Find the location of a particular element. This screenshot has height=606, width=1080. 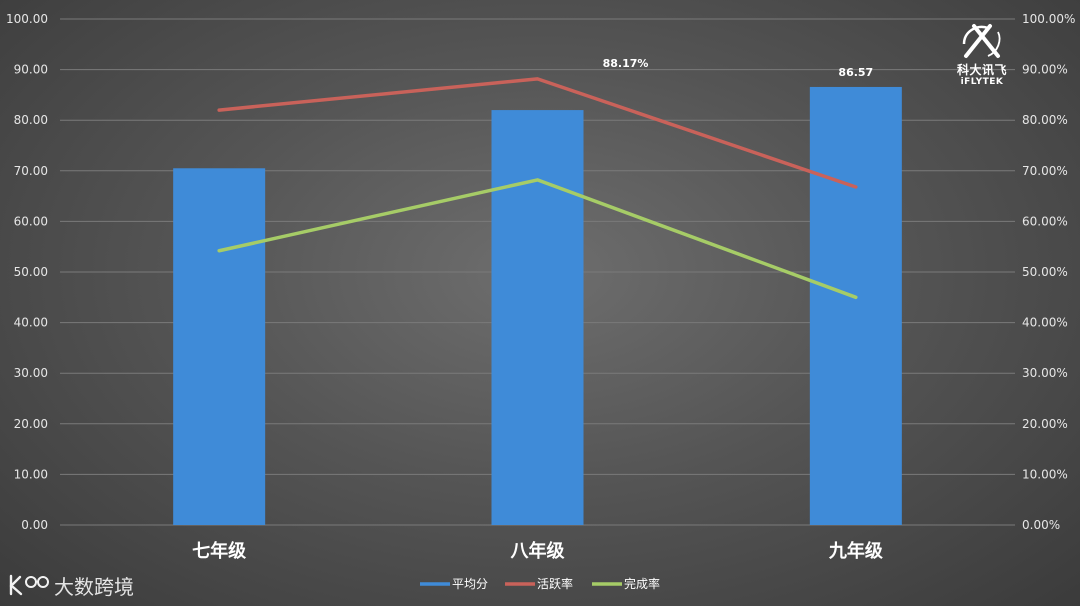

right-tick-label: 100.00% is located at coordinates (1048, 19).